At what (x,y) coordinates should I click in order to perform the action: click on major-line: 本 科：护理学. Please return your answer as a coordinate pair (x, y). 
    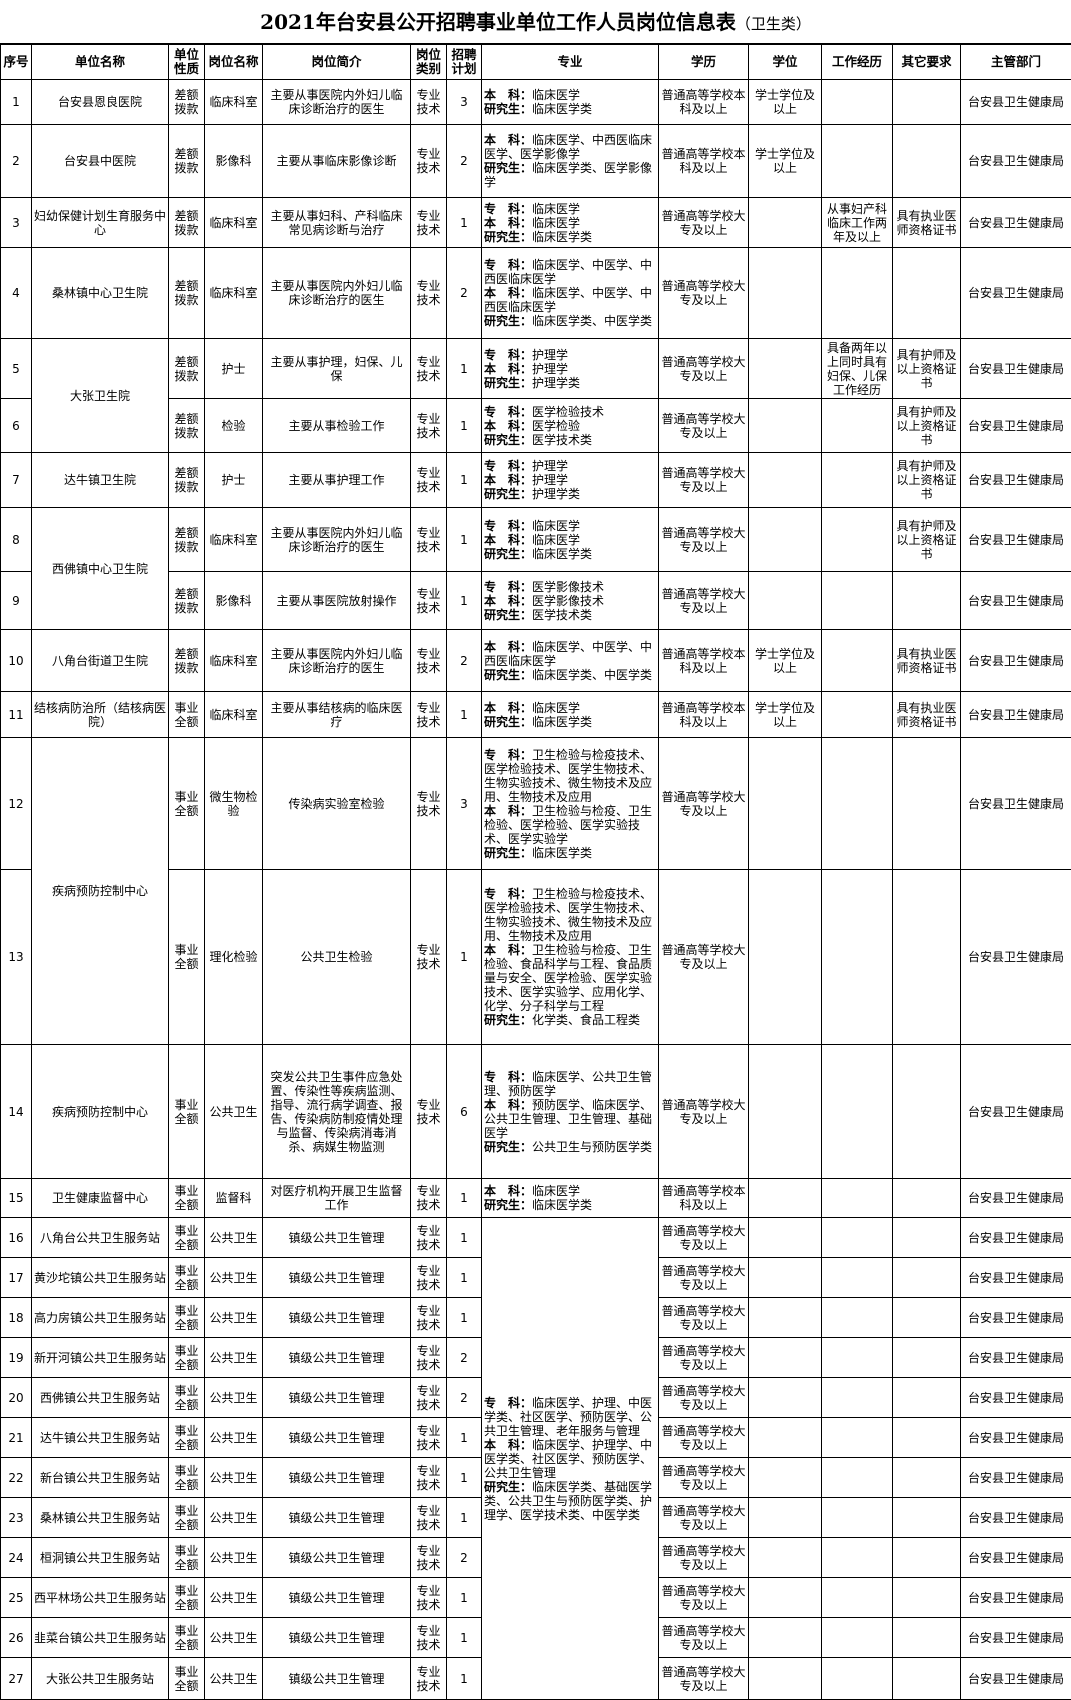
    Looking at the image, I should click on (570, 480).